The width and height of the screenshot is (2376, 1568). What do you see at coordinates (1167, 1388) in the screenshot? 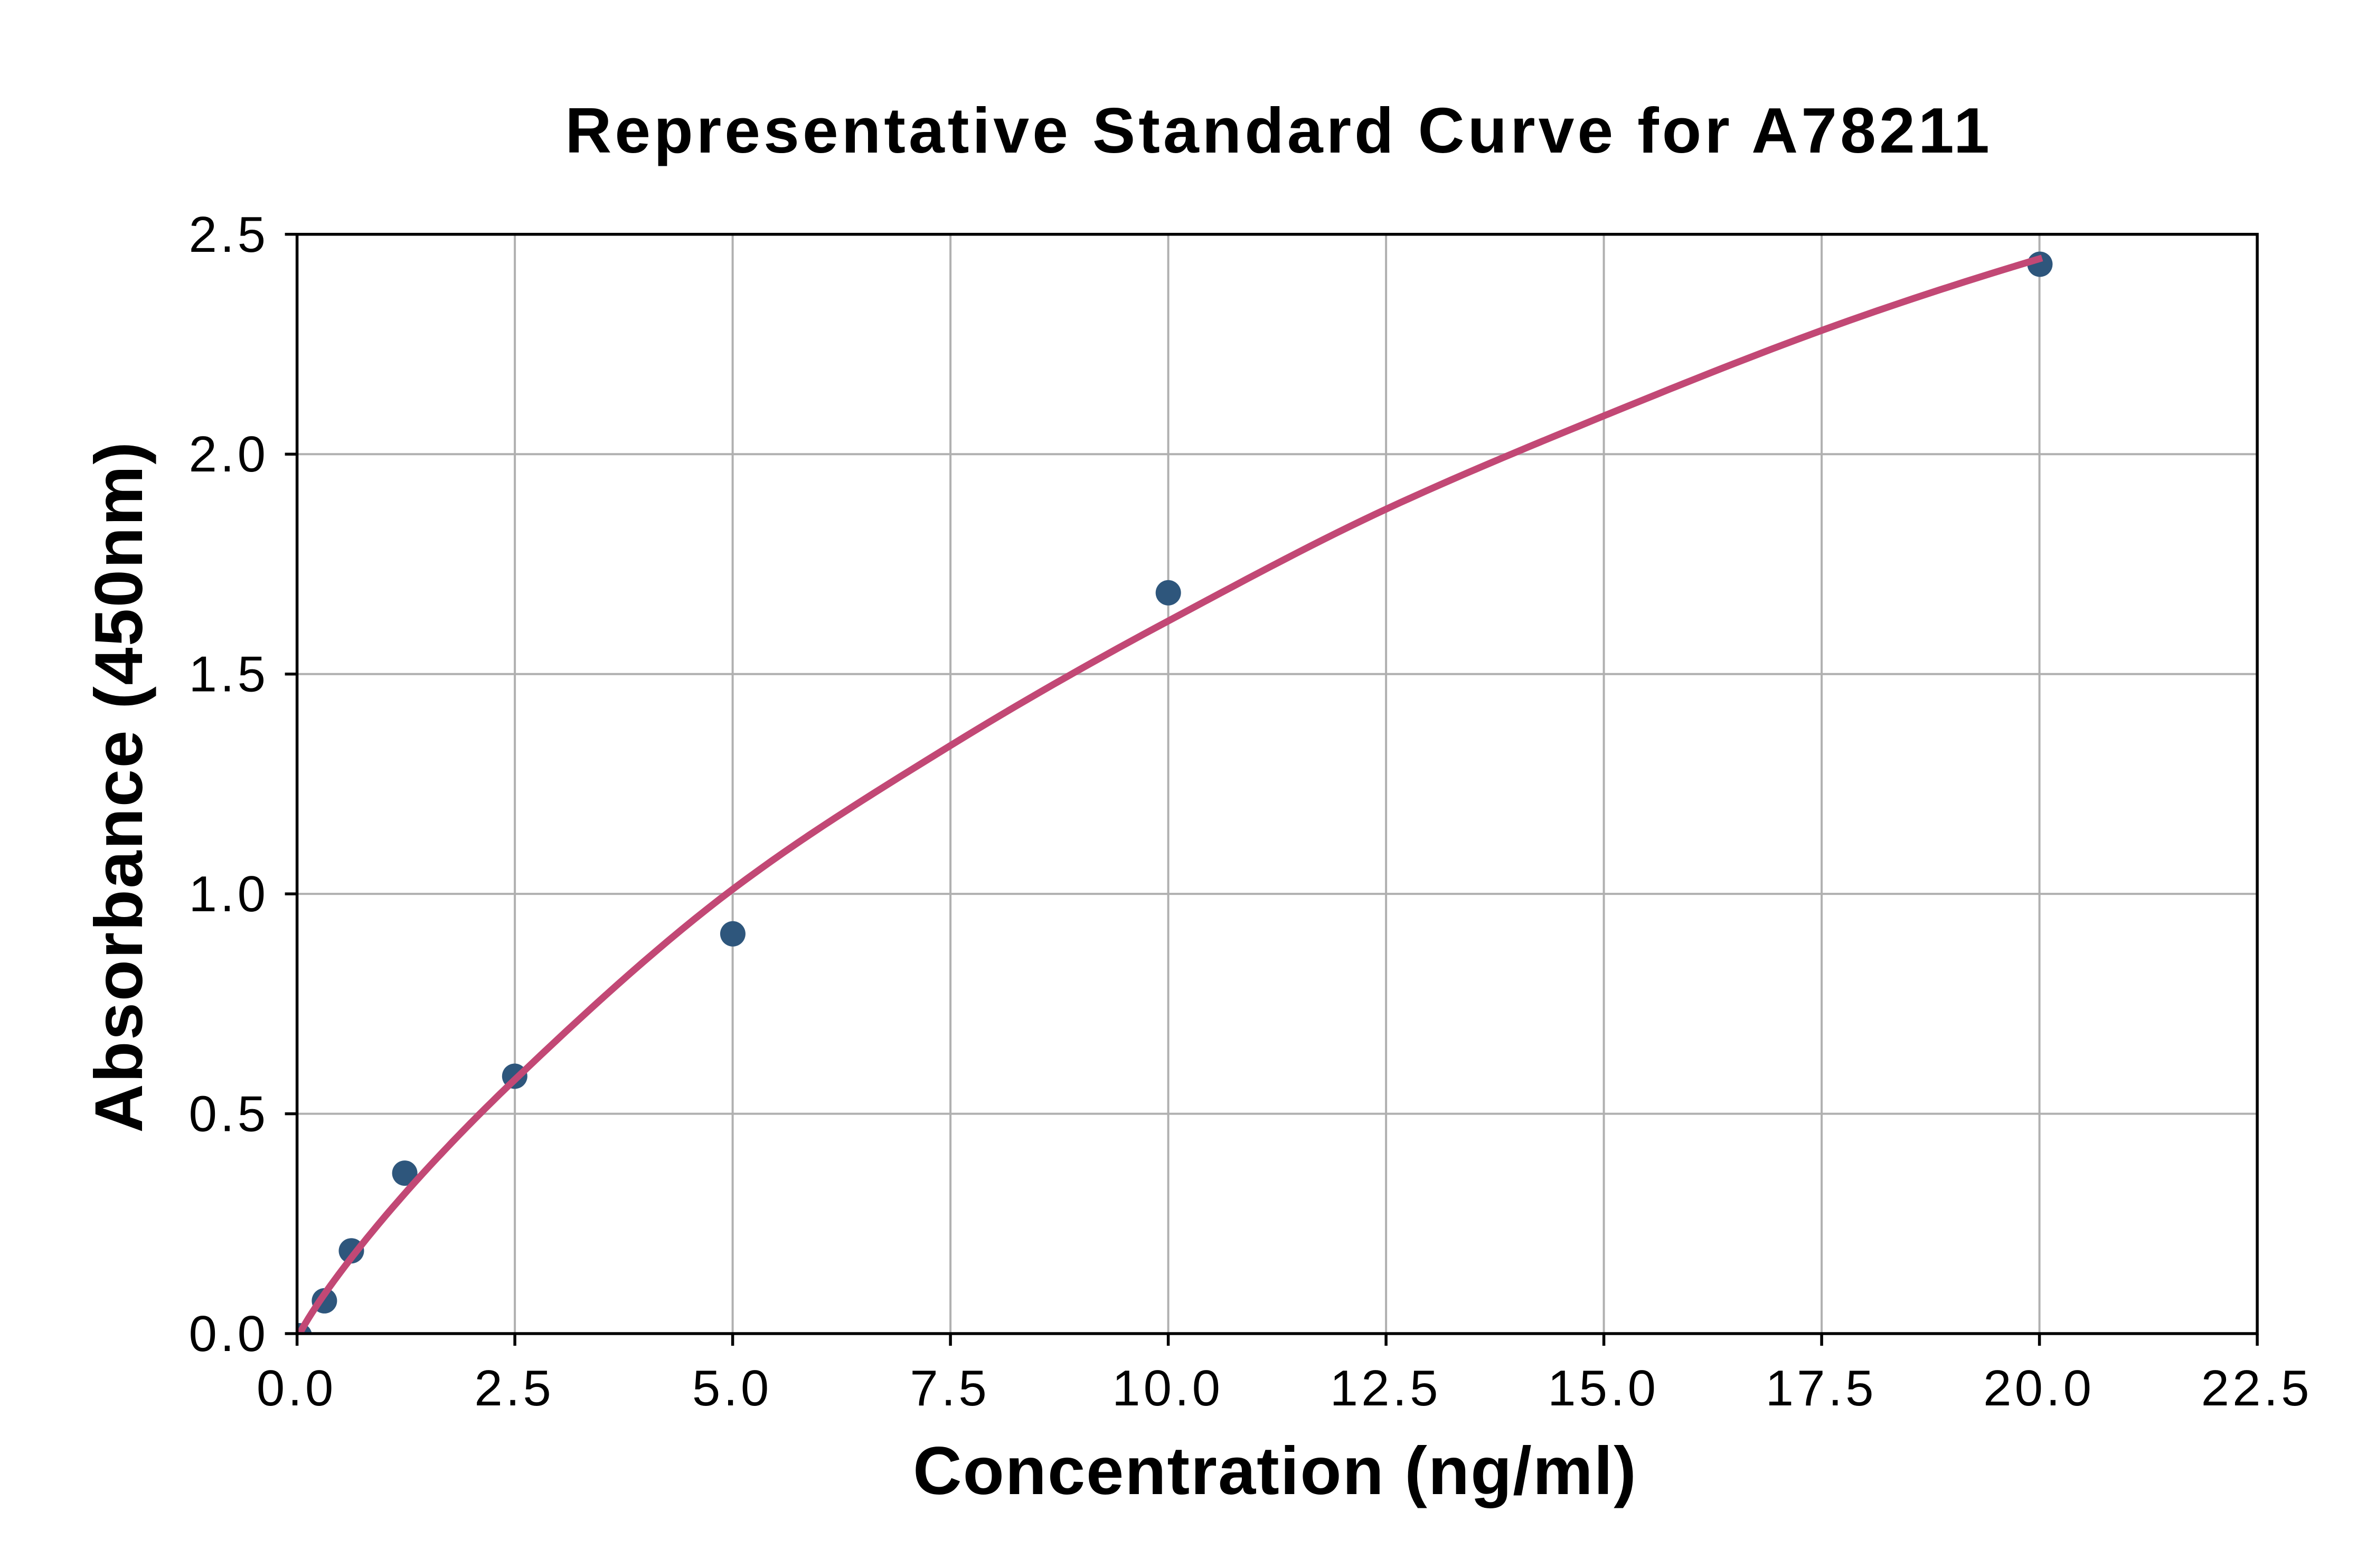
I see `svg-text: 10.0` at bounding box center [1167, 1388].